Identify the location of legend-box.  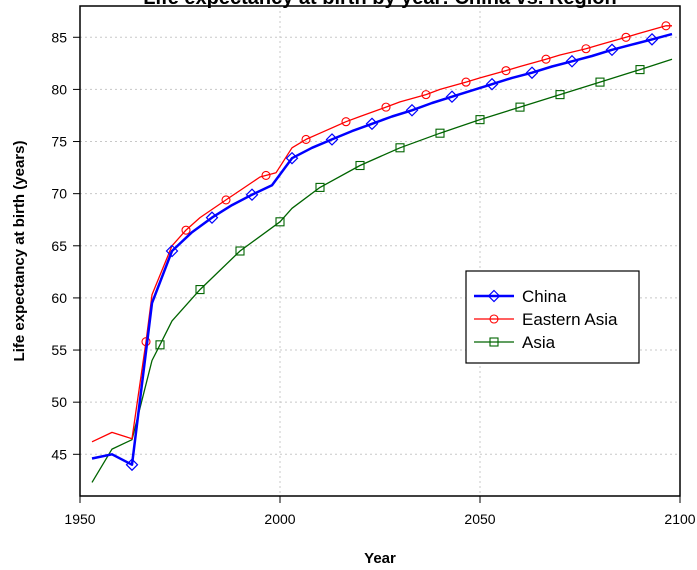
(552, 317).